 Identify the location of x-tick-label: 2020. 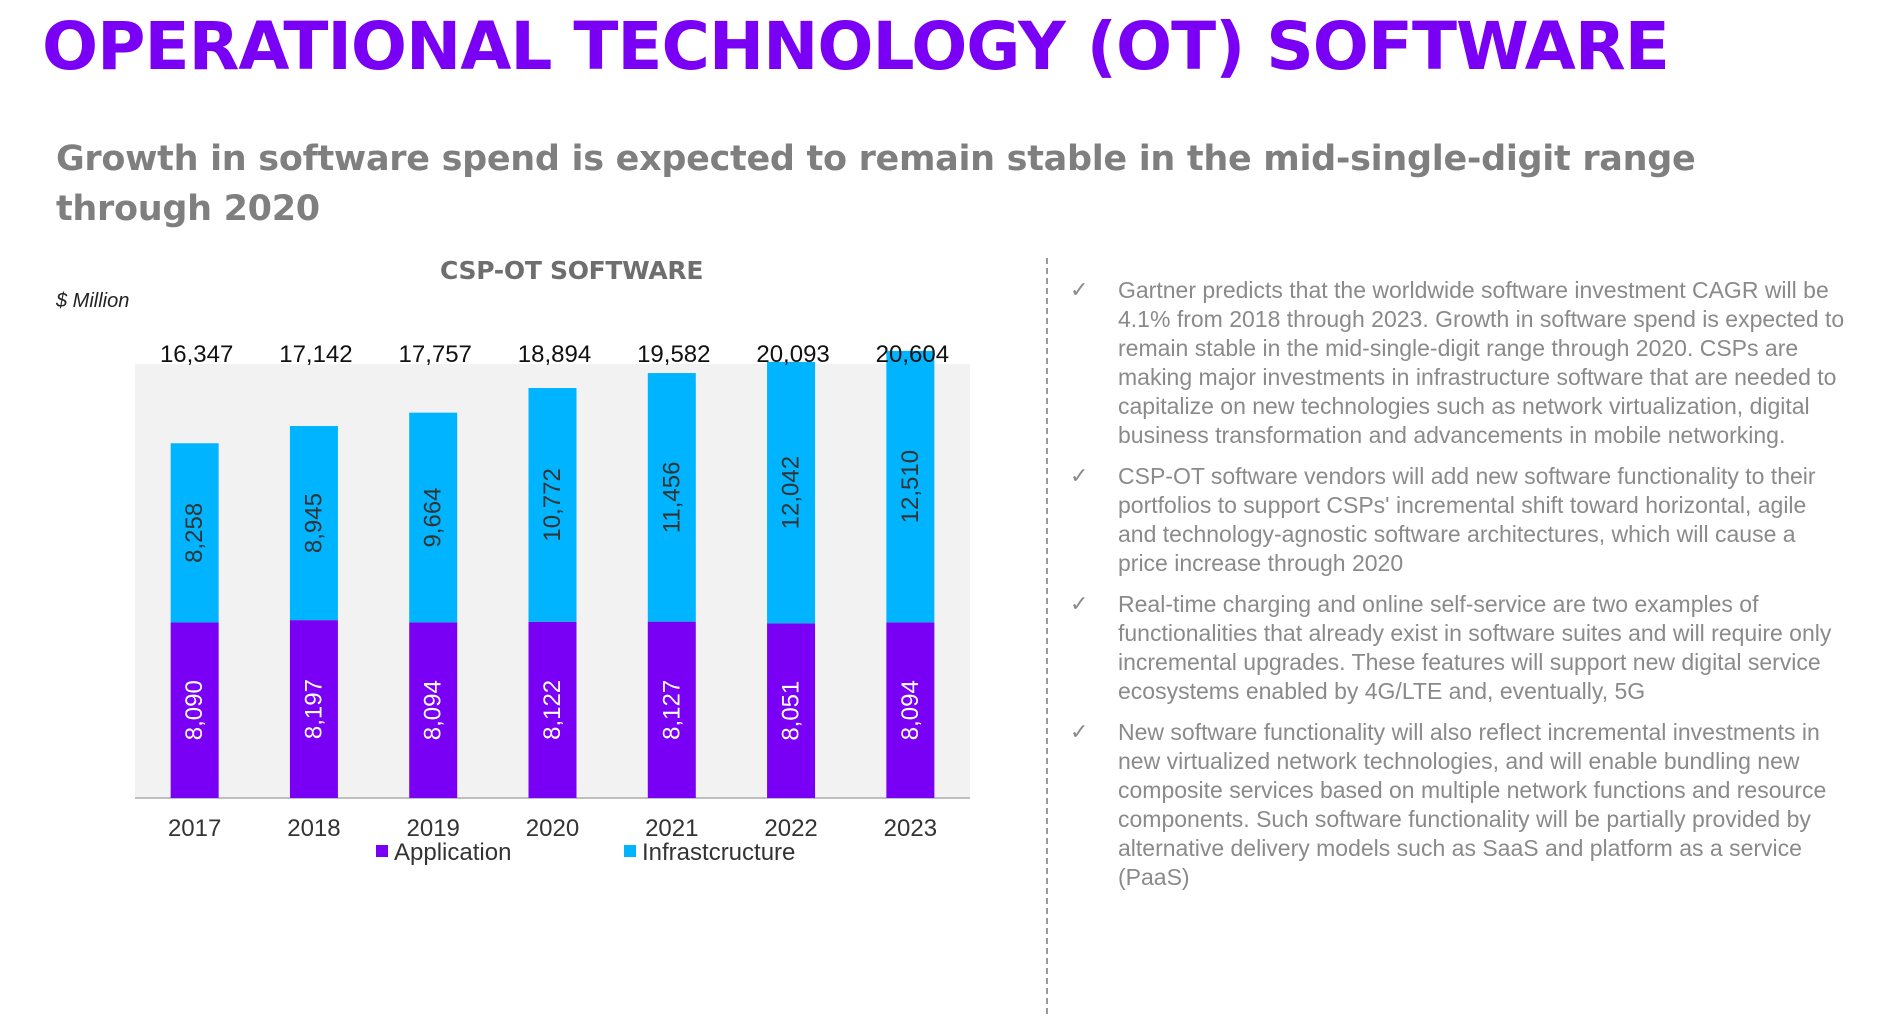
(552, 828).